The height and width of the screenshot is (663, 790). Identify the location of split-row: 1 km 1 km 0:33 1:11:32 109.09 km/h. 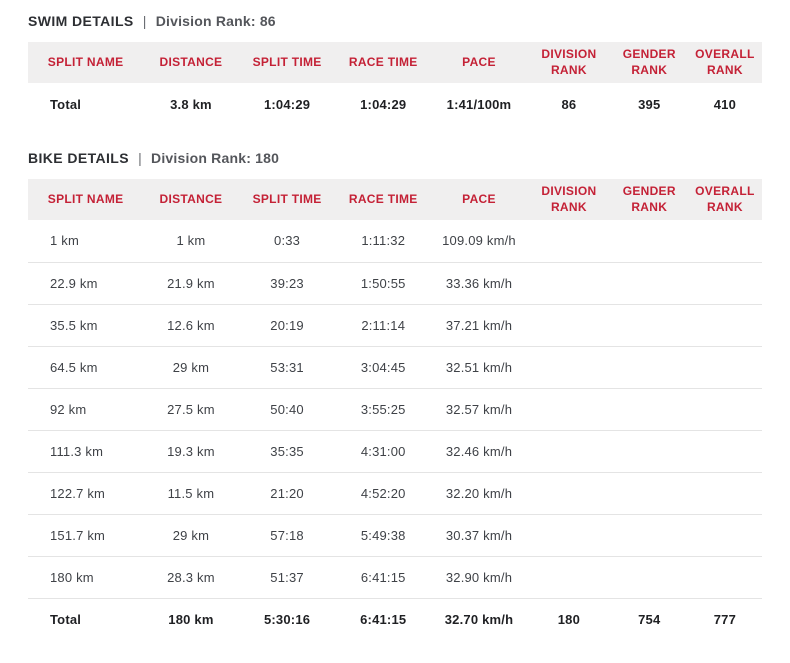
(395, 241).